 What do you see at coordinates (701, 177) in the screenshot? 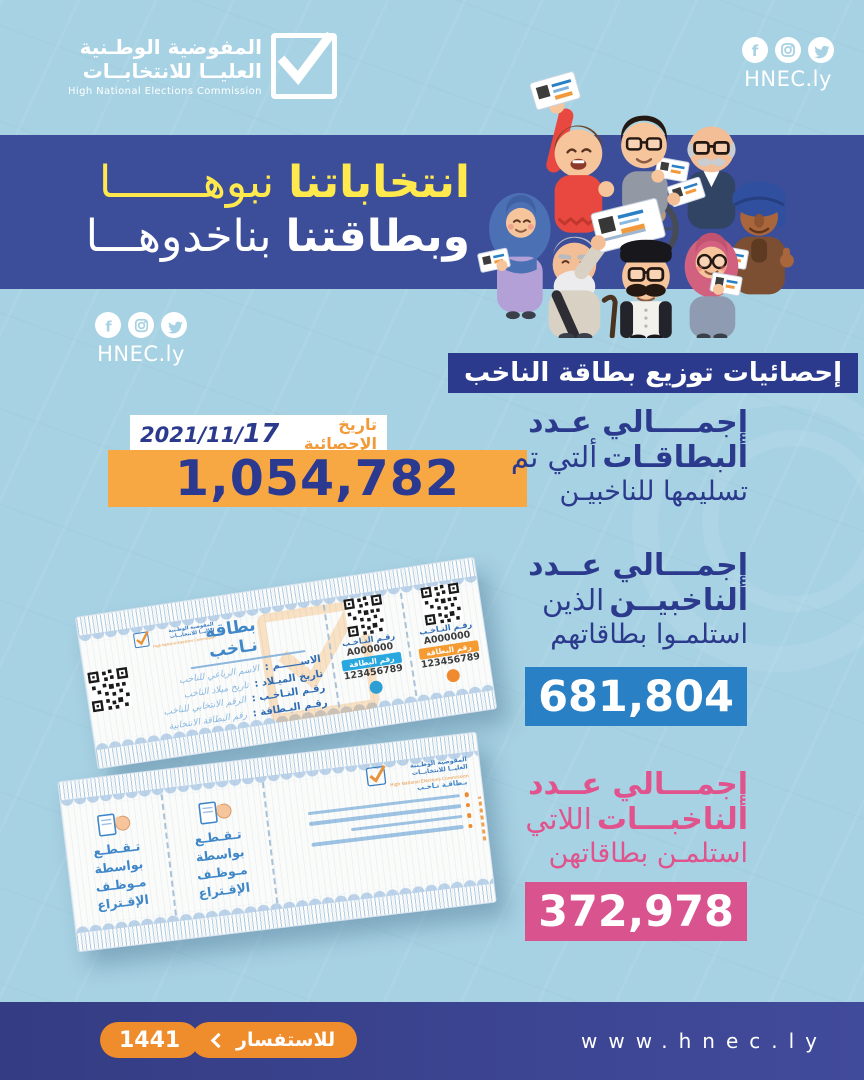
I see `cartoon-man-bald-suit` at bounding box center [701, 177].